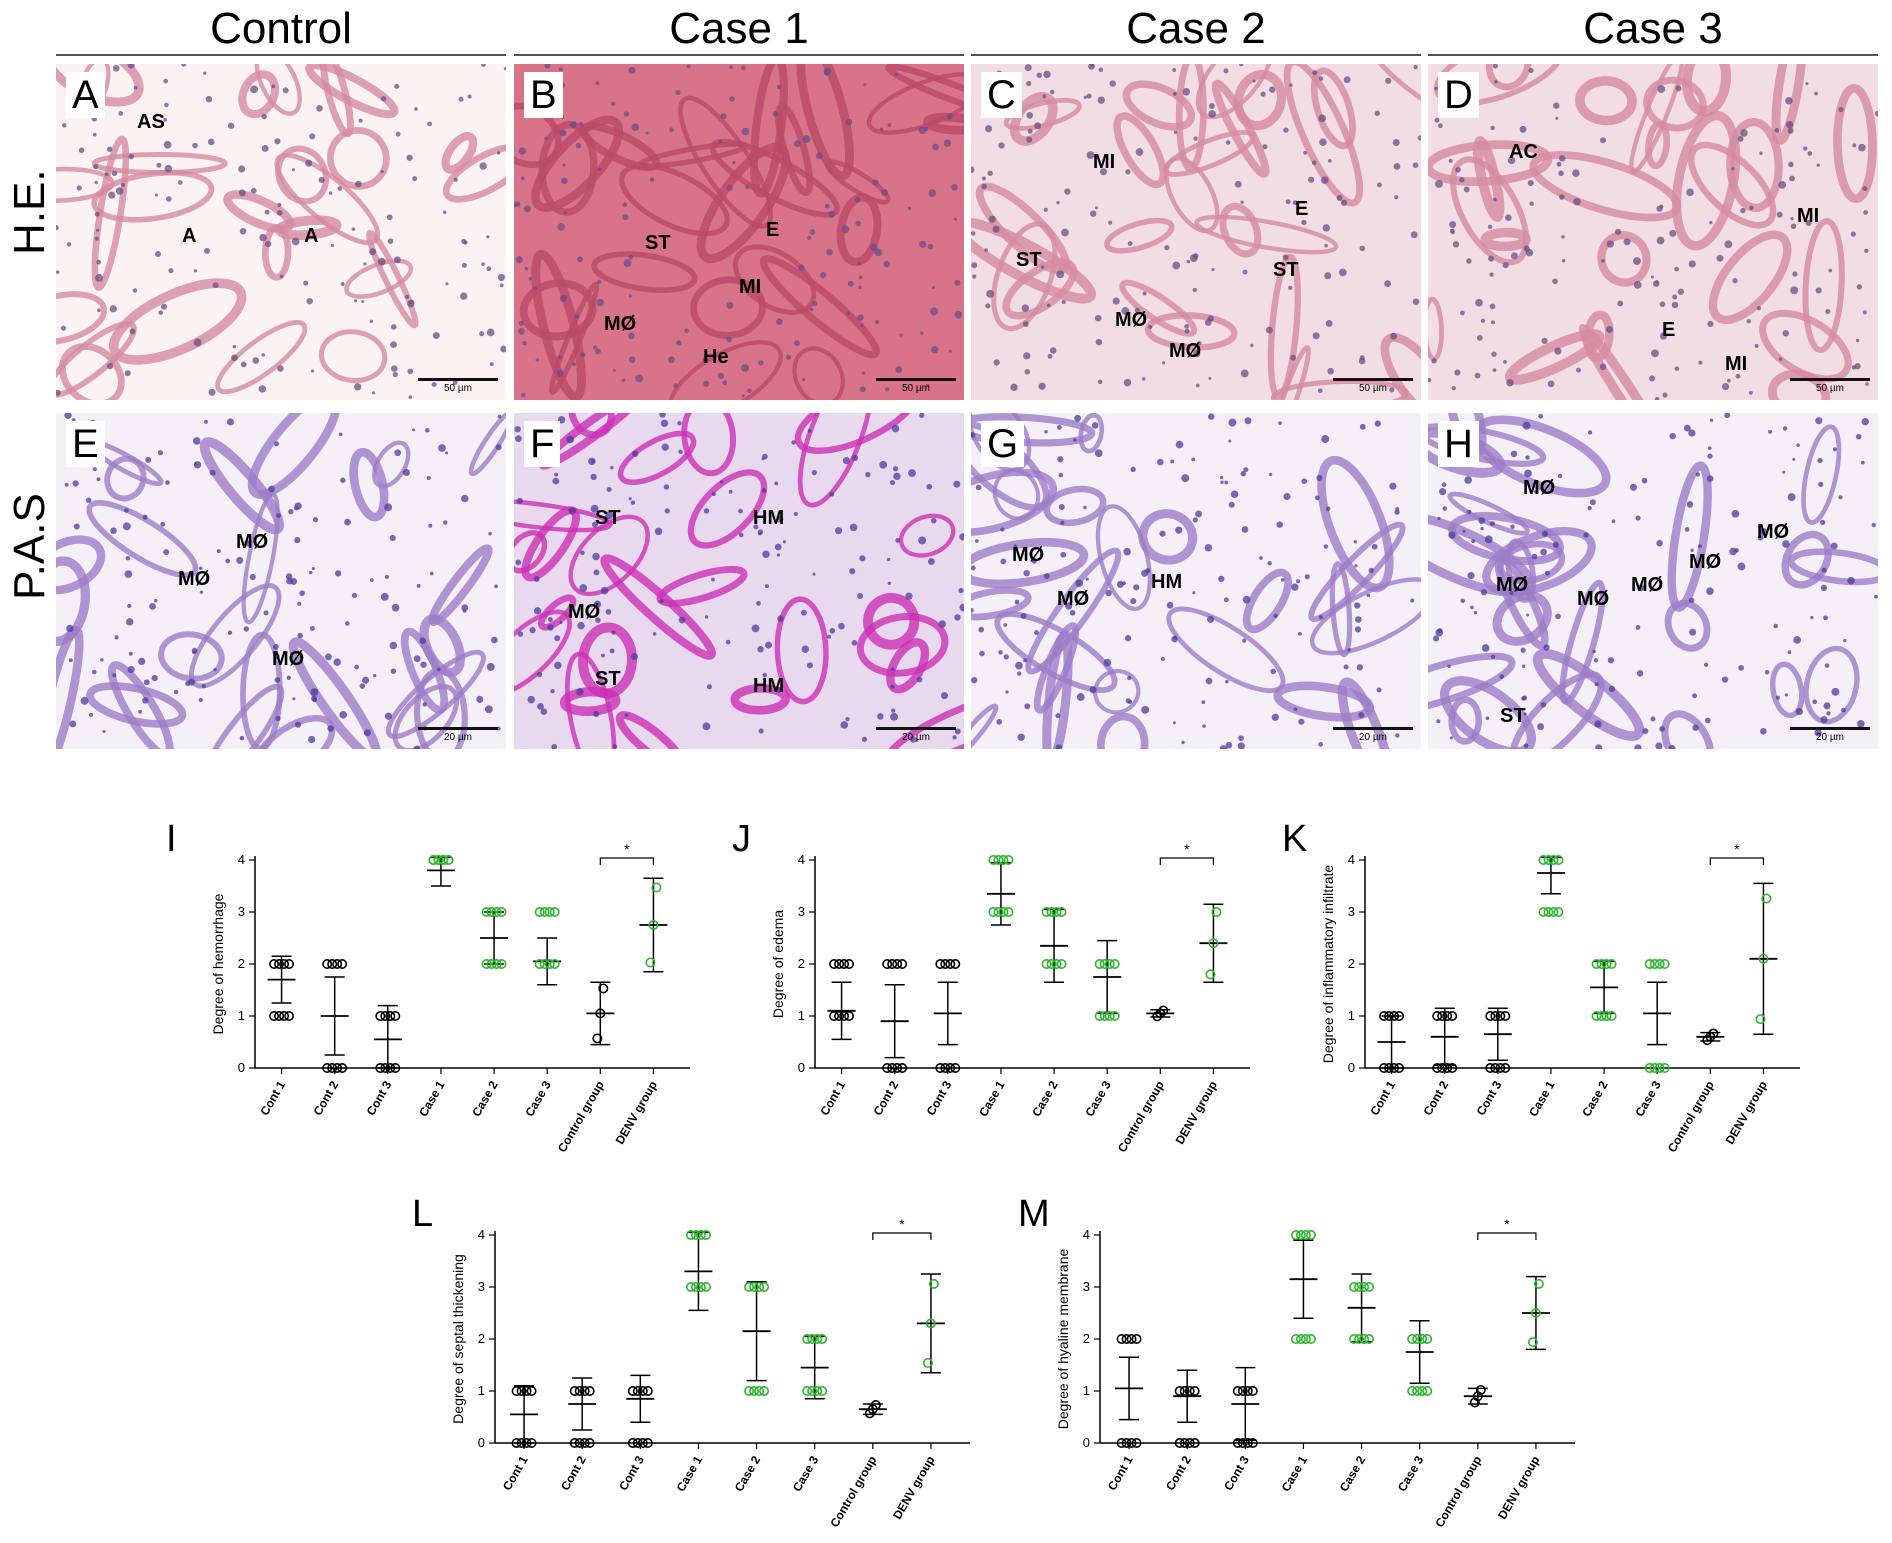 The image size is (1892, 1543). What do you see at coordinates (1086, 1234) in the screenshot?
I see `y-tick-label: 4` at bounding box center [1086, 1234].